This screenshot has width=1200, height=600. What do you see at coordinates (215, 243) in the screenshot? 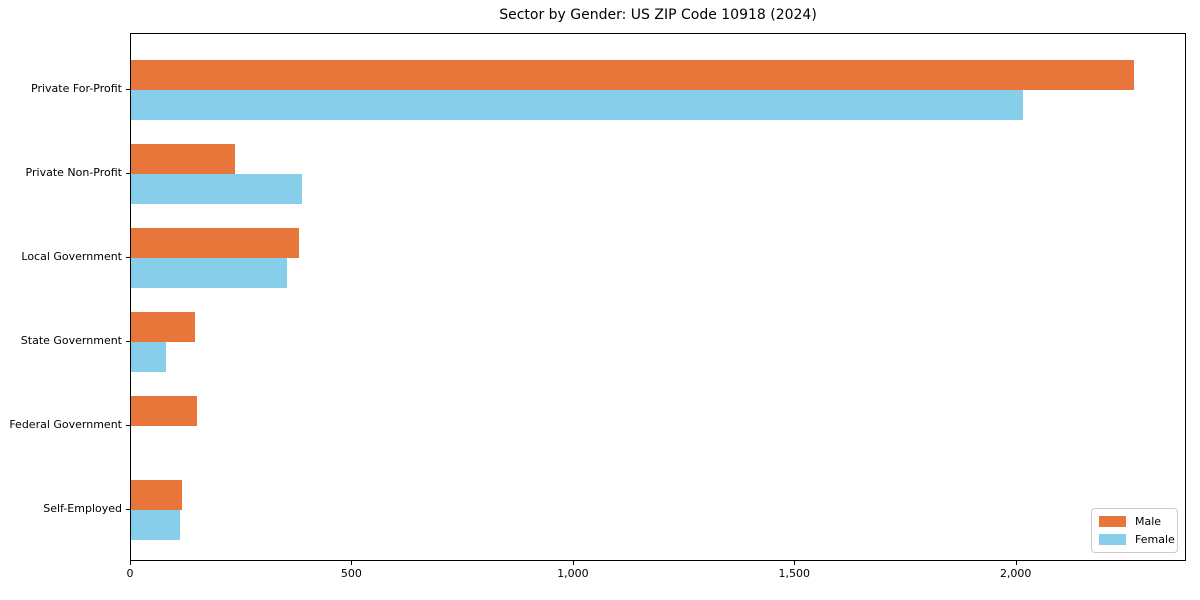
I see `bar-male-local-government` at bounding box center [215, 243].